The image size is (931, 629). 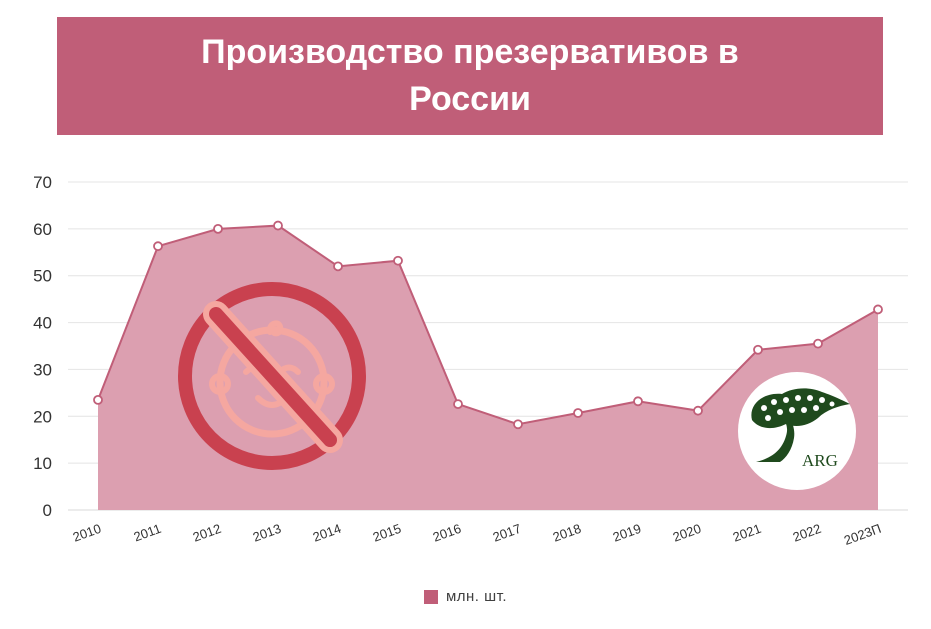 What do you see at coordinates (687, 533) in the screenshot?
I see `x-tick-label: 2020` at bounding box center [687, 533].